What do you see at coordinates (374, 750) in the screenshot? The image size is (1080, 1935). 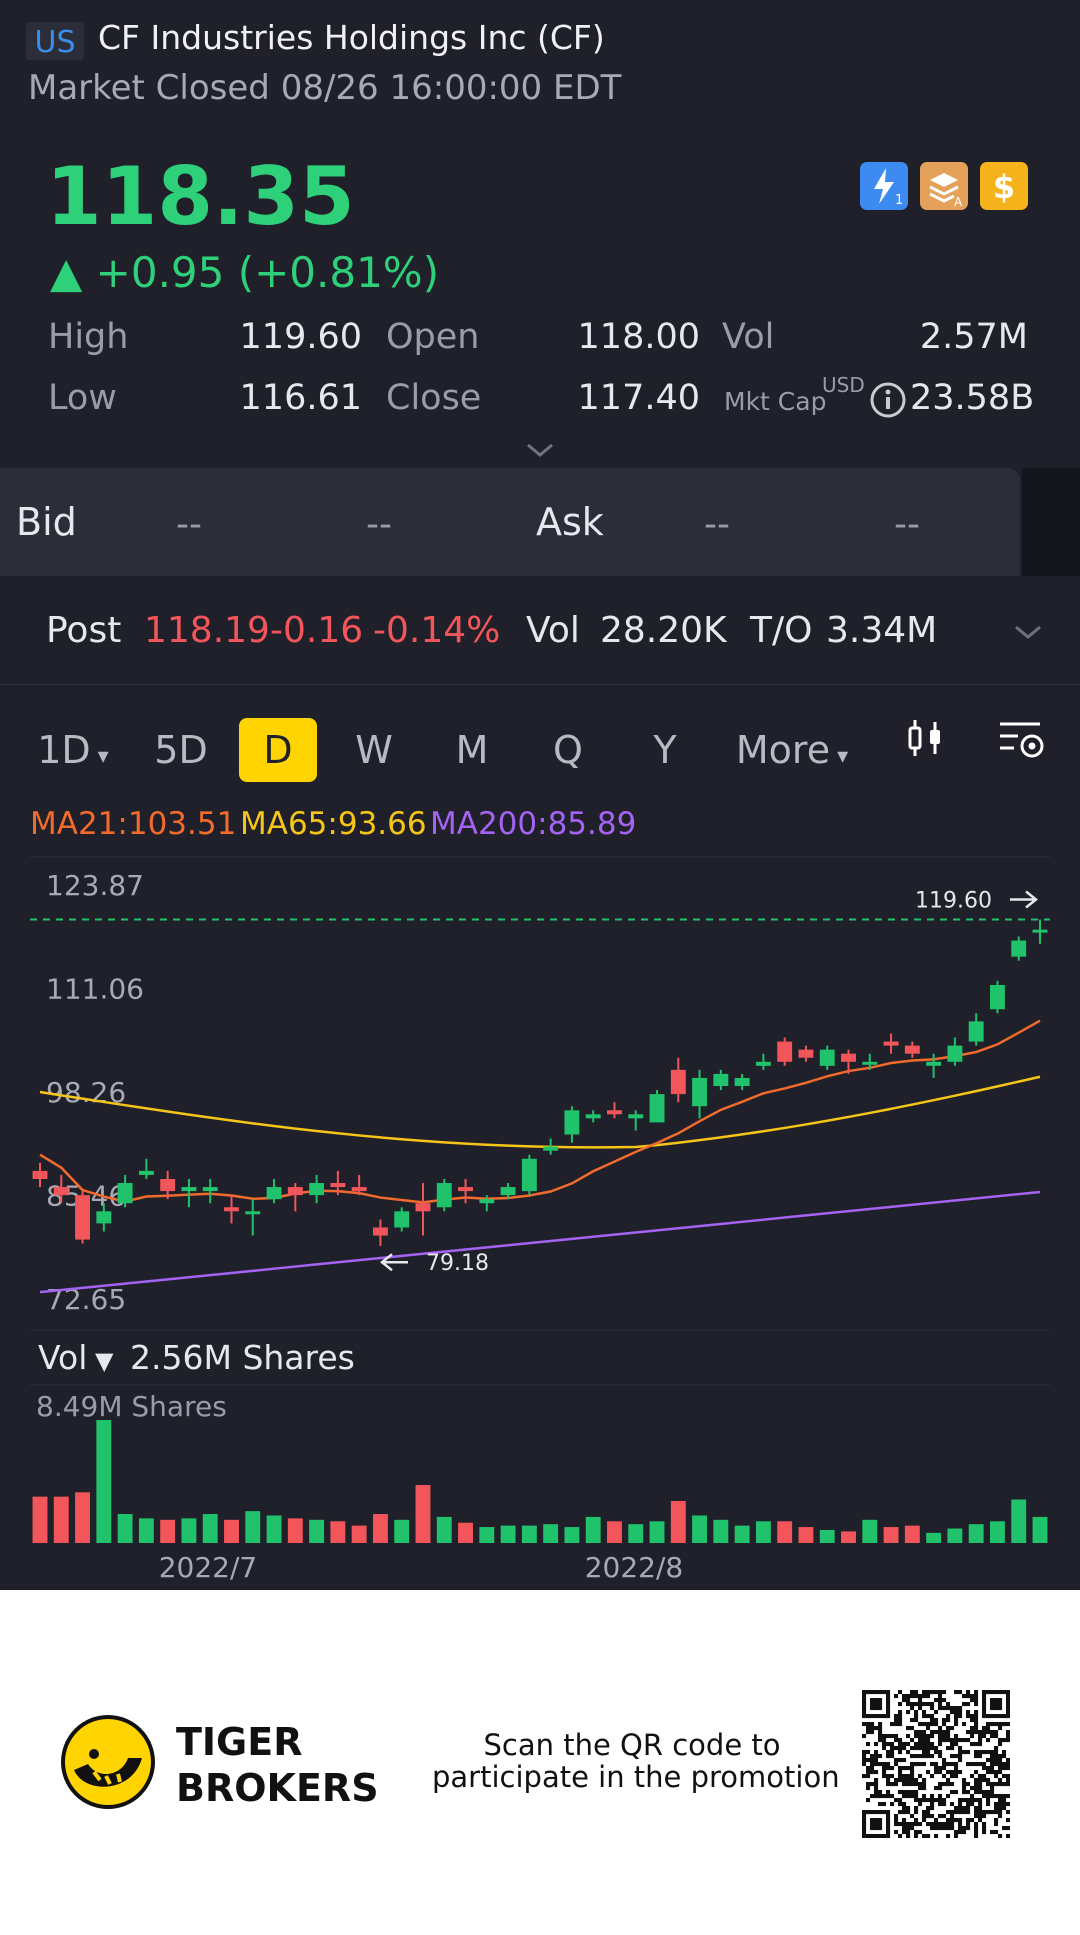 I see `tab-w: W` at bounding box center [374, 750].